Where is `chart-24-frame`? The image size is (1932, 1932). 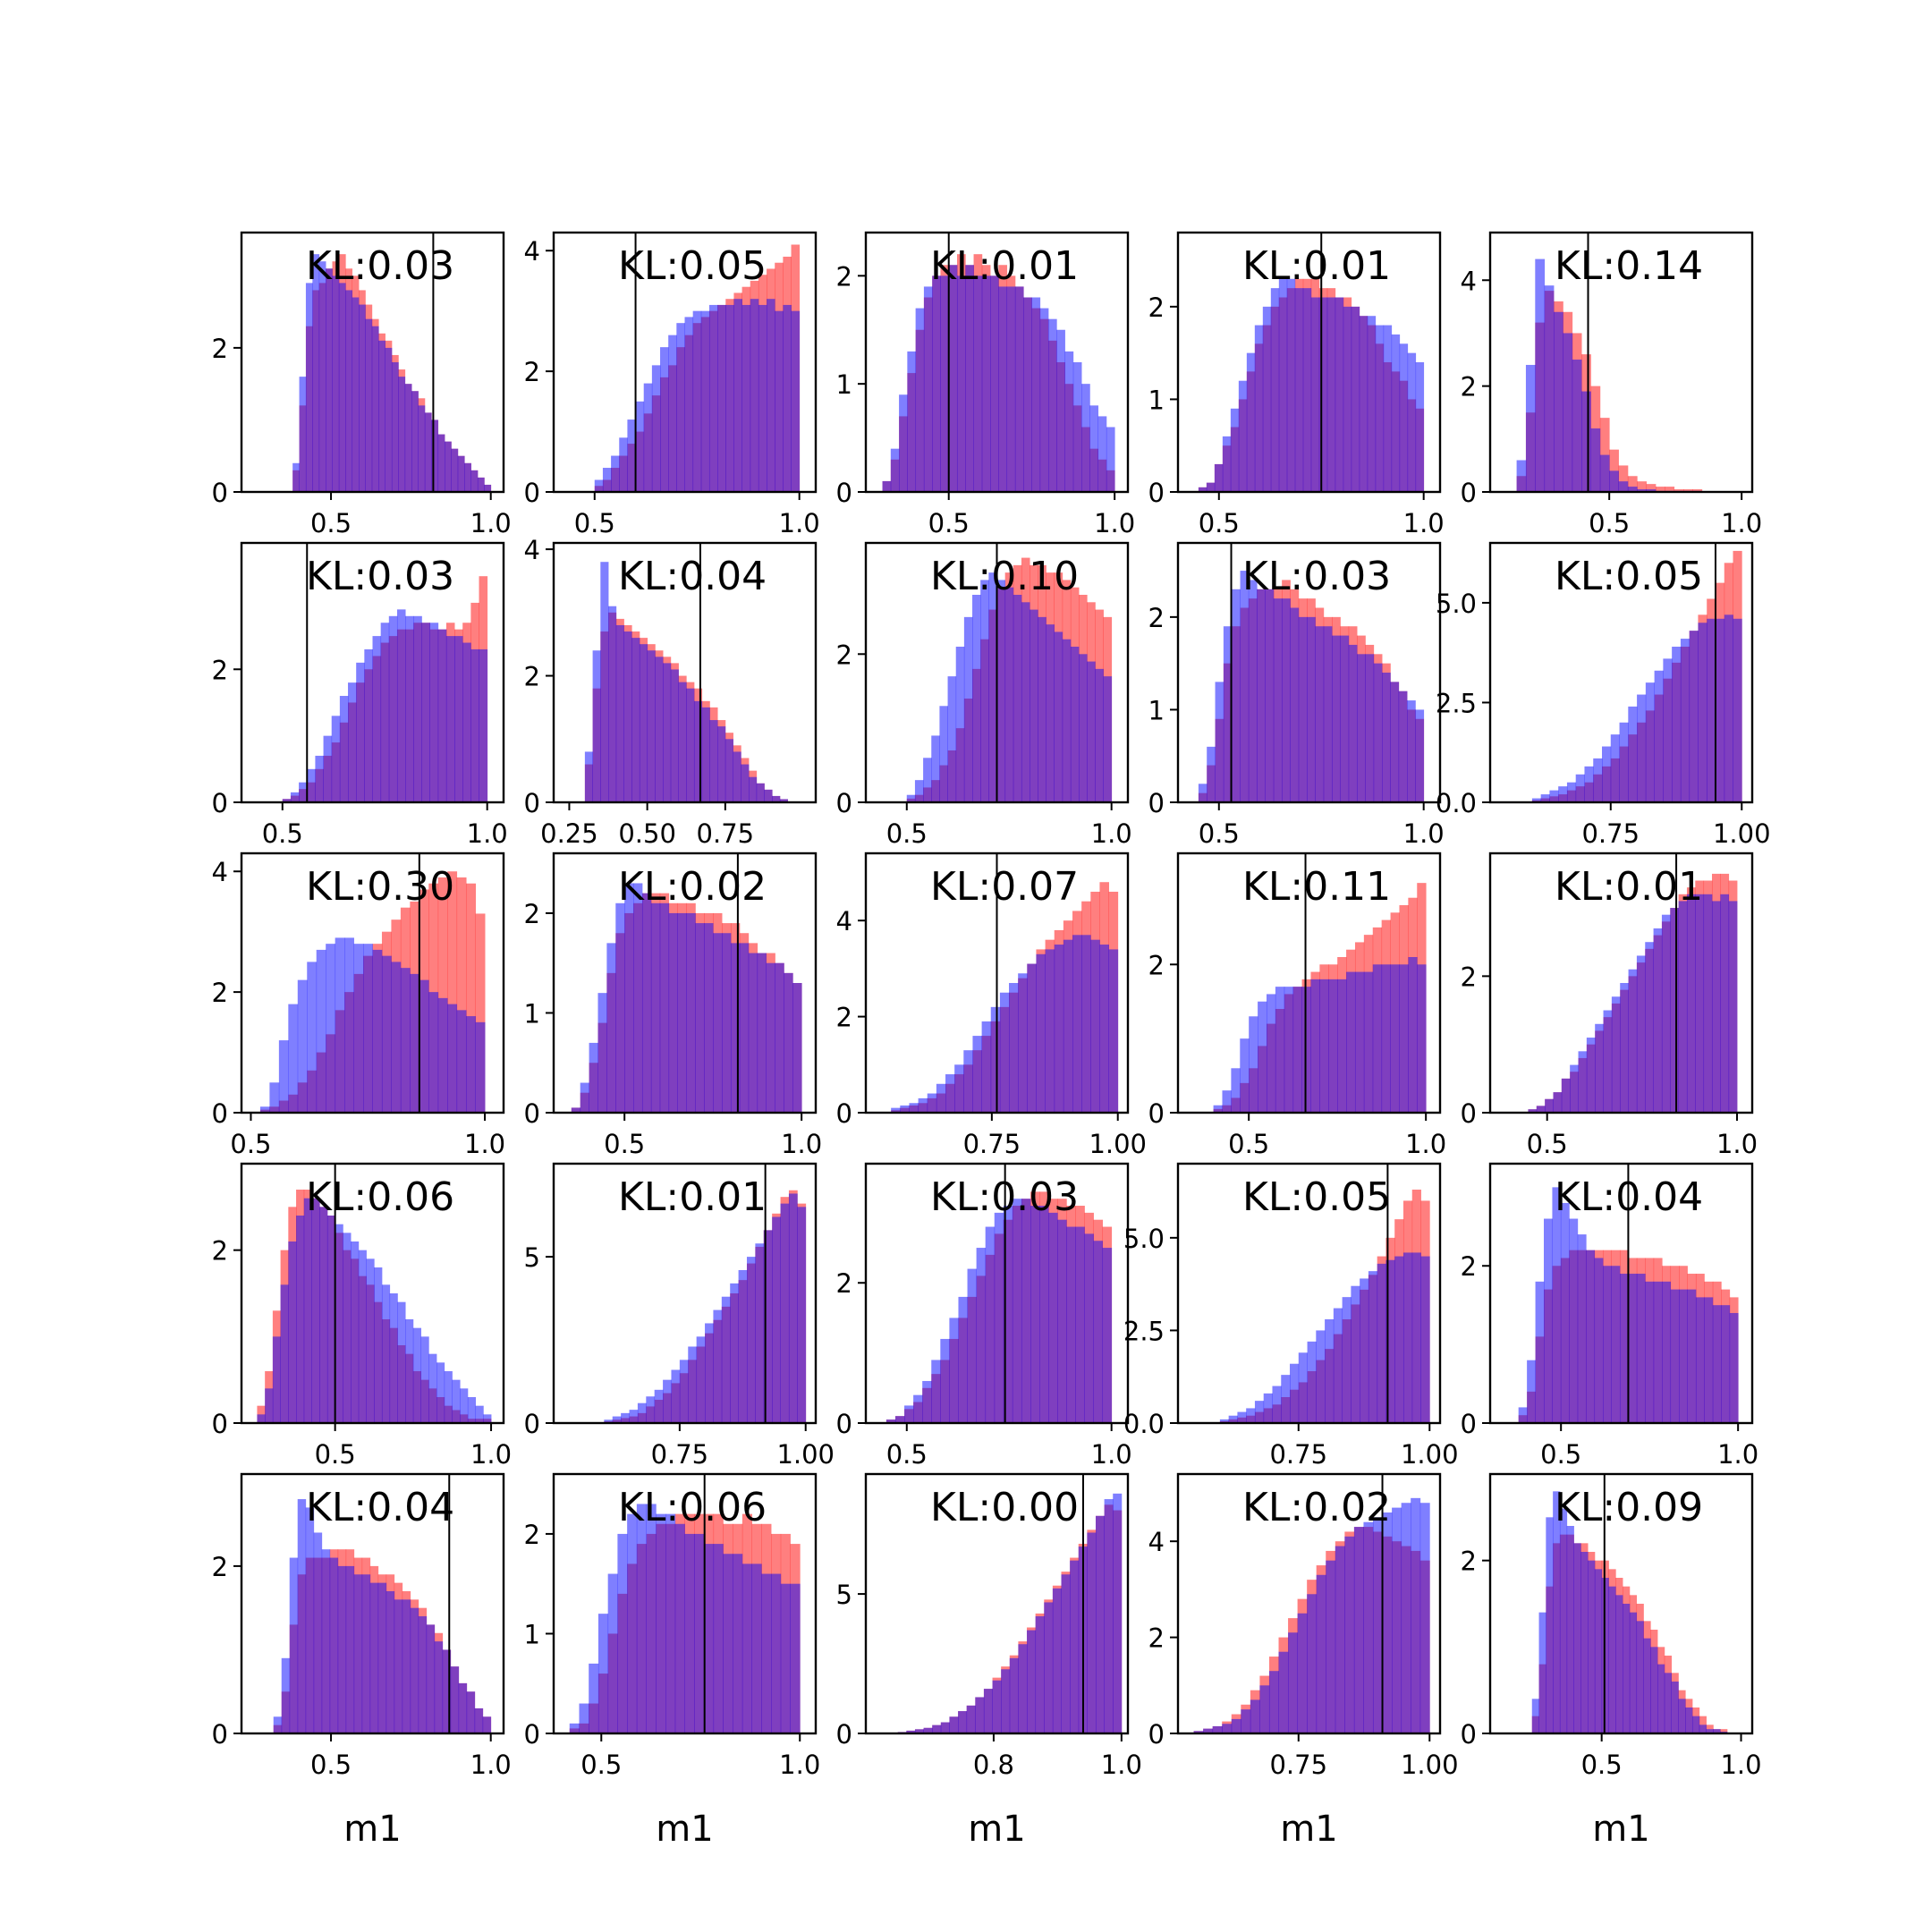 chart-24-frame is located at coordinates (1309, 1603).